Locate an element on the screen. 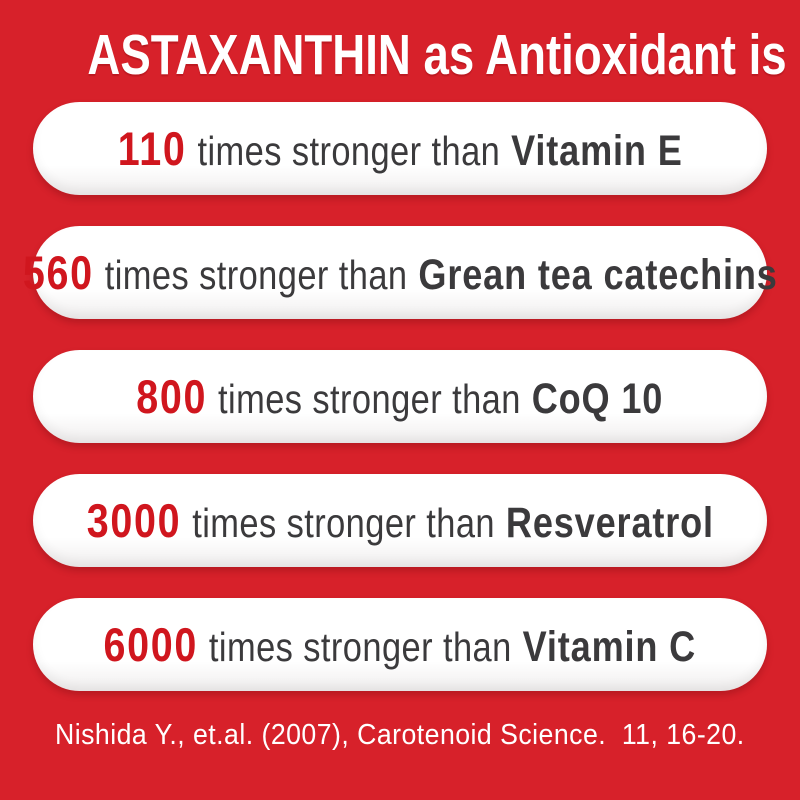 The width and height of the screenshot is (800, 800). comparison-line: 6000 times stronger than Vitamin C is located at coordinates (400, 644).